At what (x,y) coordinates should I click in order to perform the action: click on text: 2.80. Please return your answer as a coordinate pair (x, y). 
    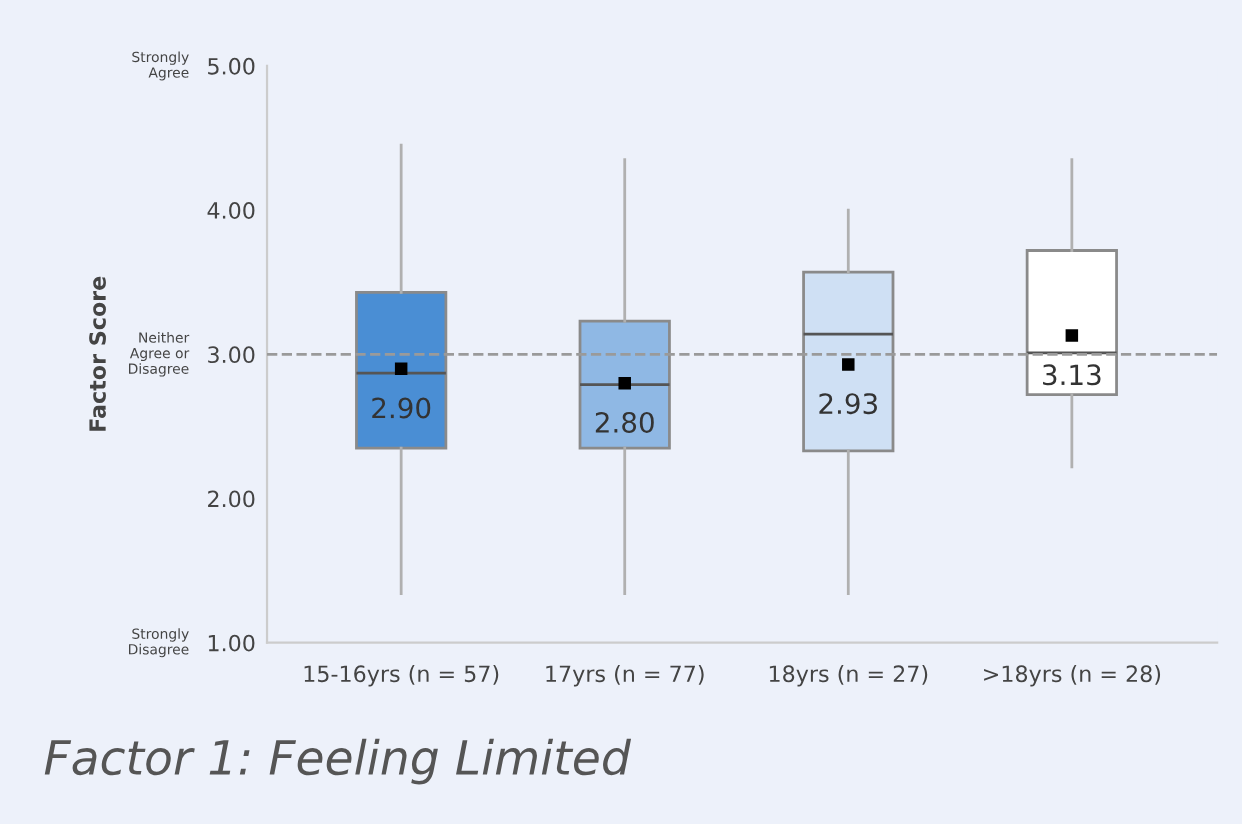
    Looking at the image, I should click on (624, 422).